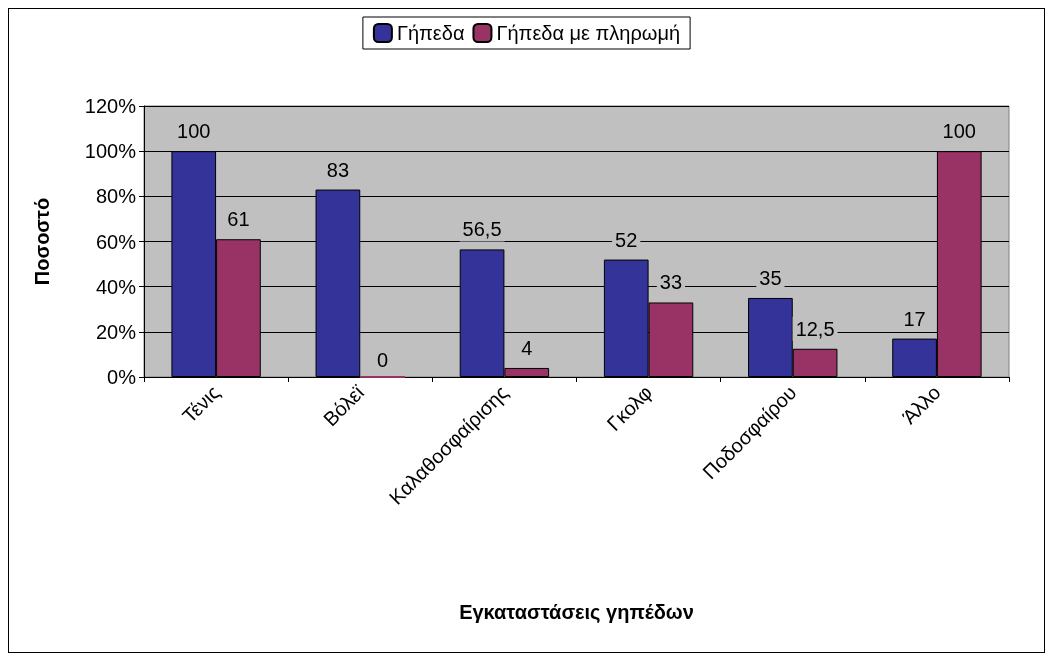 Image resolution: width=1055 pixels, height=663 pixels. I want to click on data-label: 12,5, so click(815, 328).